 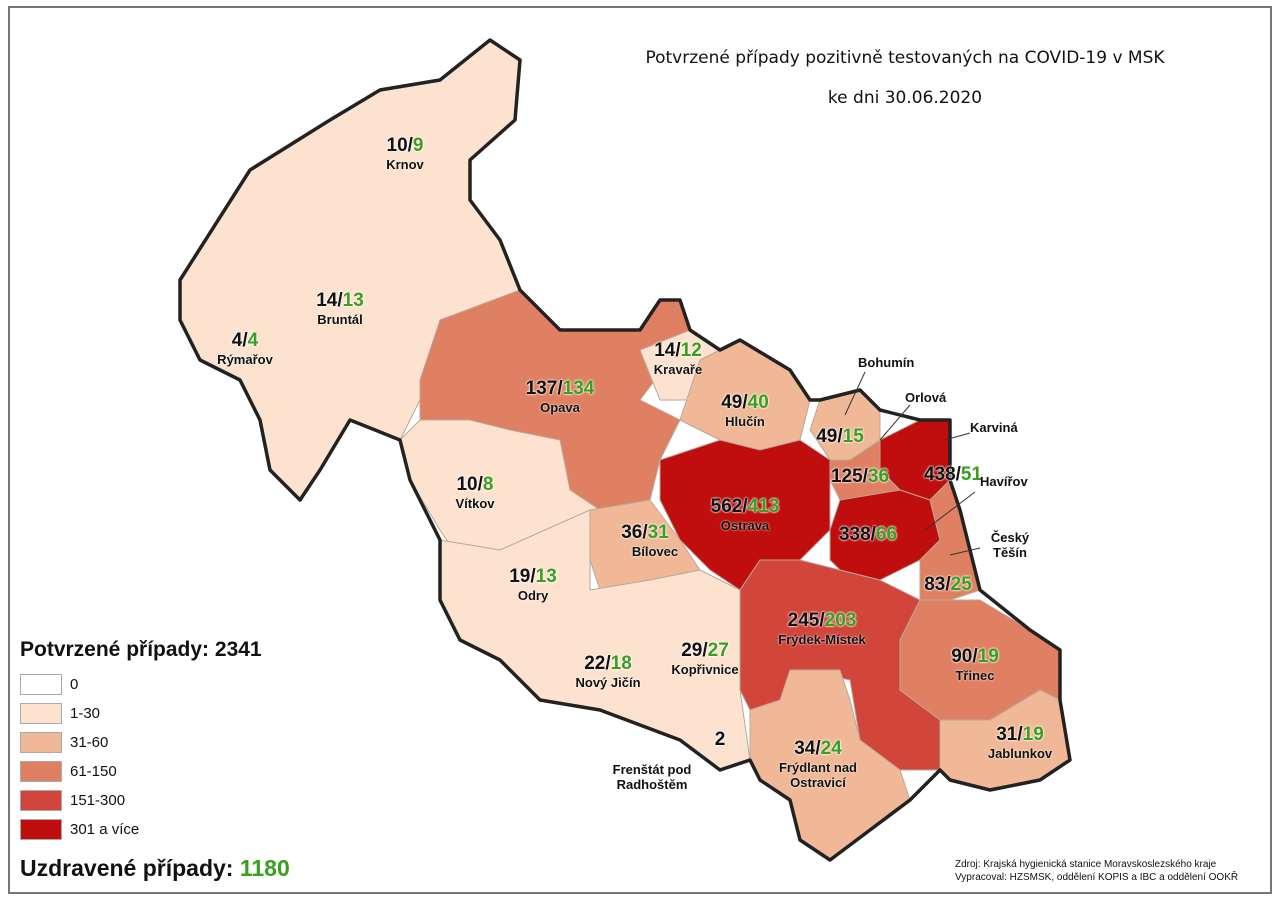 What do you see at coordinates (533, 584) in the screenshot?
I see `region-label-odry: 19/13 Odry` at bounding box center [533, 584].